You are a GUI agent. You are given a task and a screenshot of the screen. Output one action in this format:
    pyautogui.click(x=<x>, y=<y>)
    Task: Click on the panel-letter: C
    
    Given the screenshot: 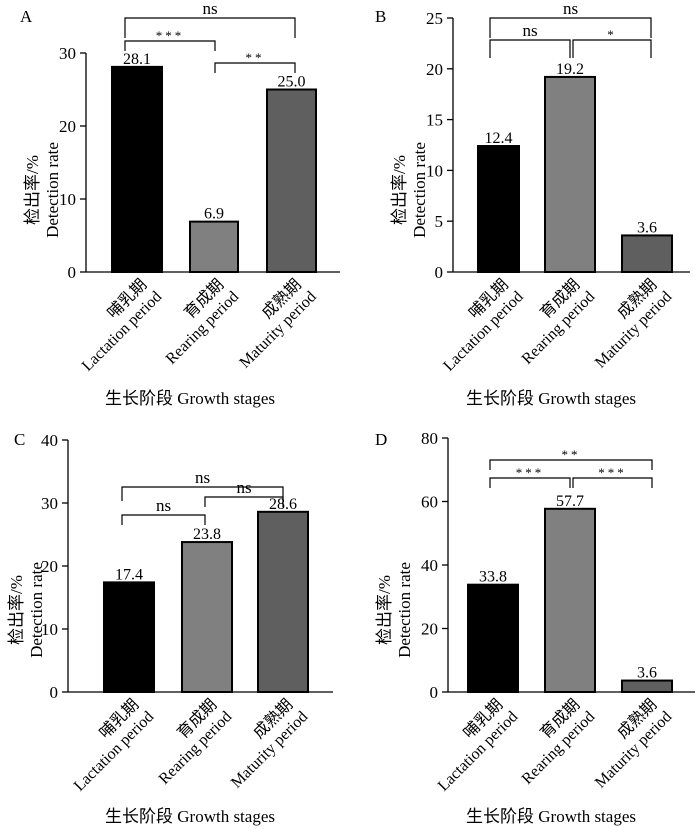 What is the action you would take?
    pyautogui.click(x=19, y=439)
    